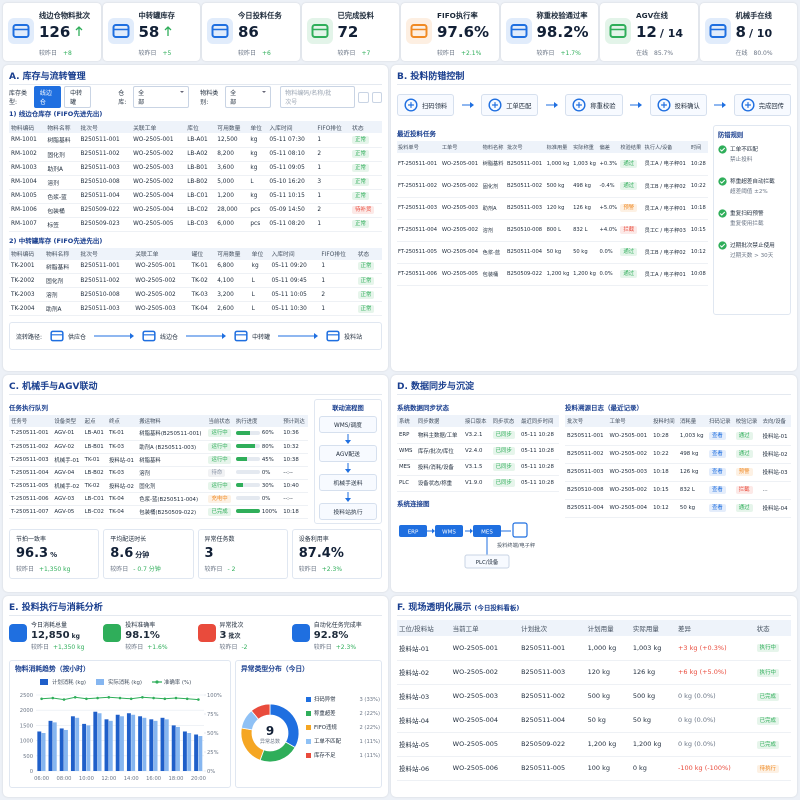  I want to click on table-cell: 80%, so click(257, 447).